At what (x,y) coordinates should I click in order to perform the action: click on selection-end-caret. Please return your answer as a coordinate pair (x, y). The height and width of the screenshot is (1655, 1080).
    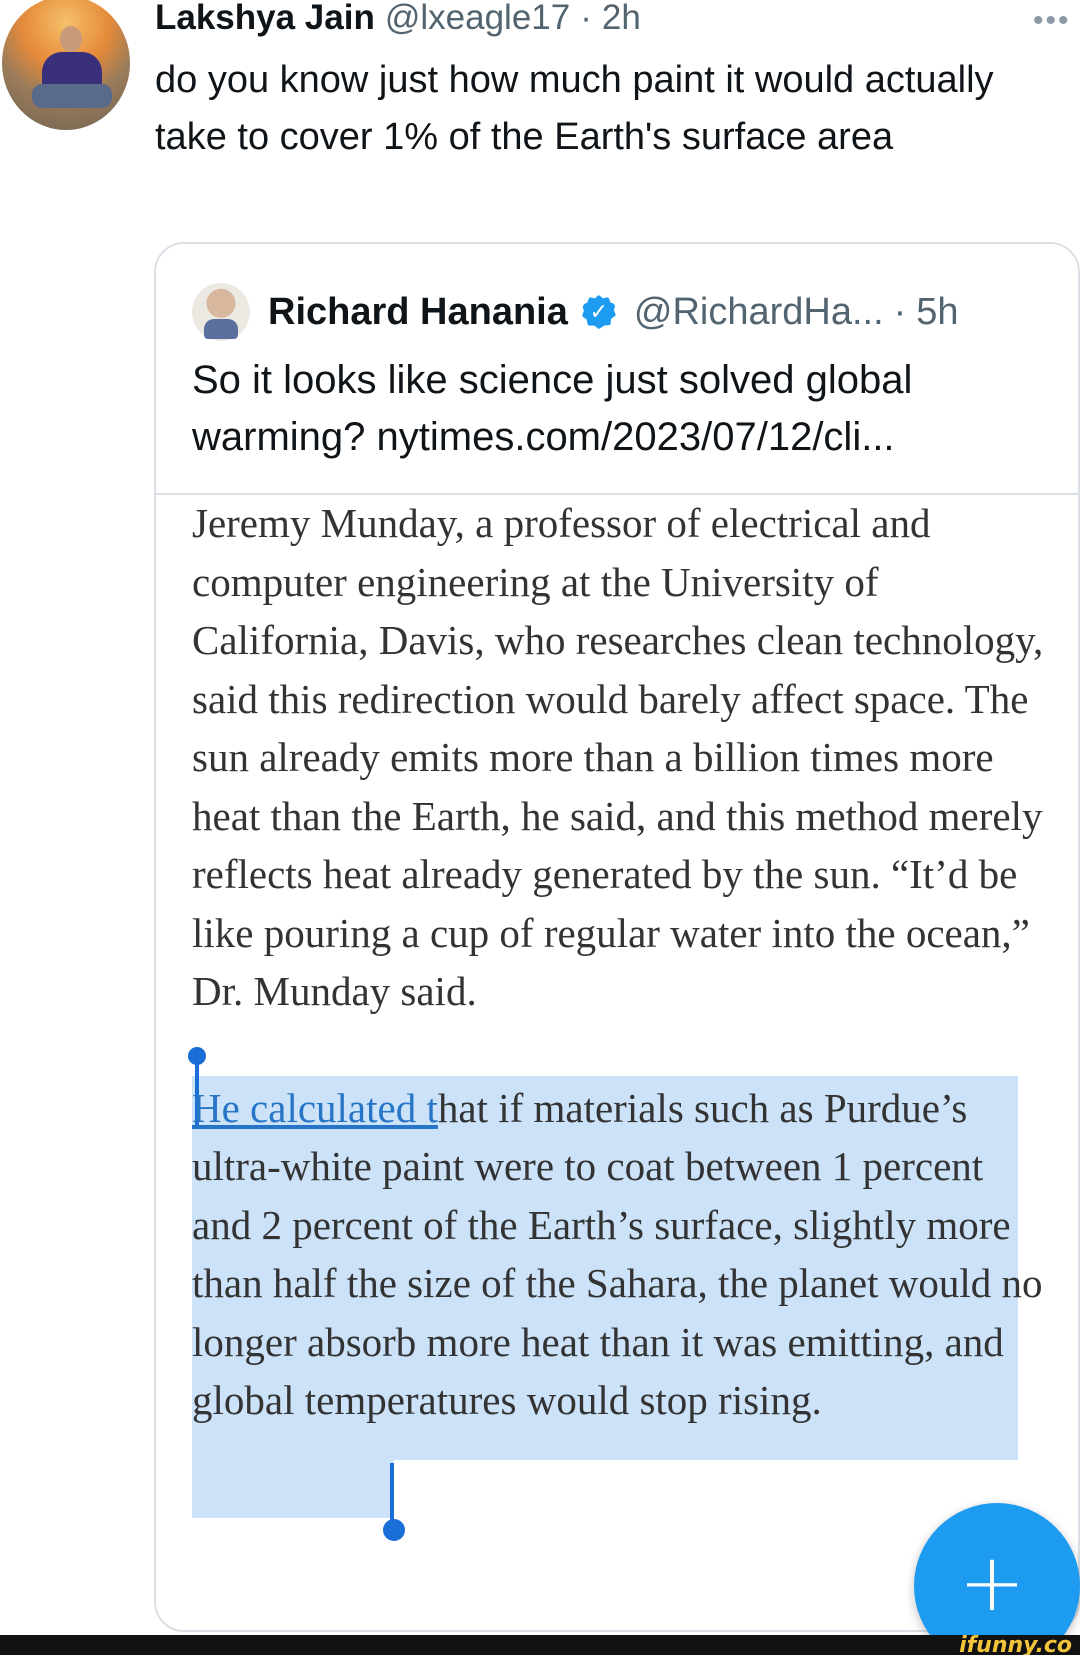
    Looking at the image, I should click on (392, 1492).